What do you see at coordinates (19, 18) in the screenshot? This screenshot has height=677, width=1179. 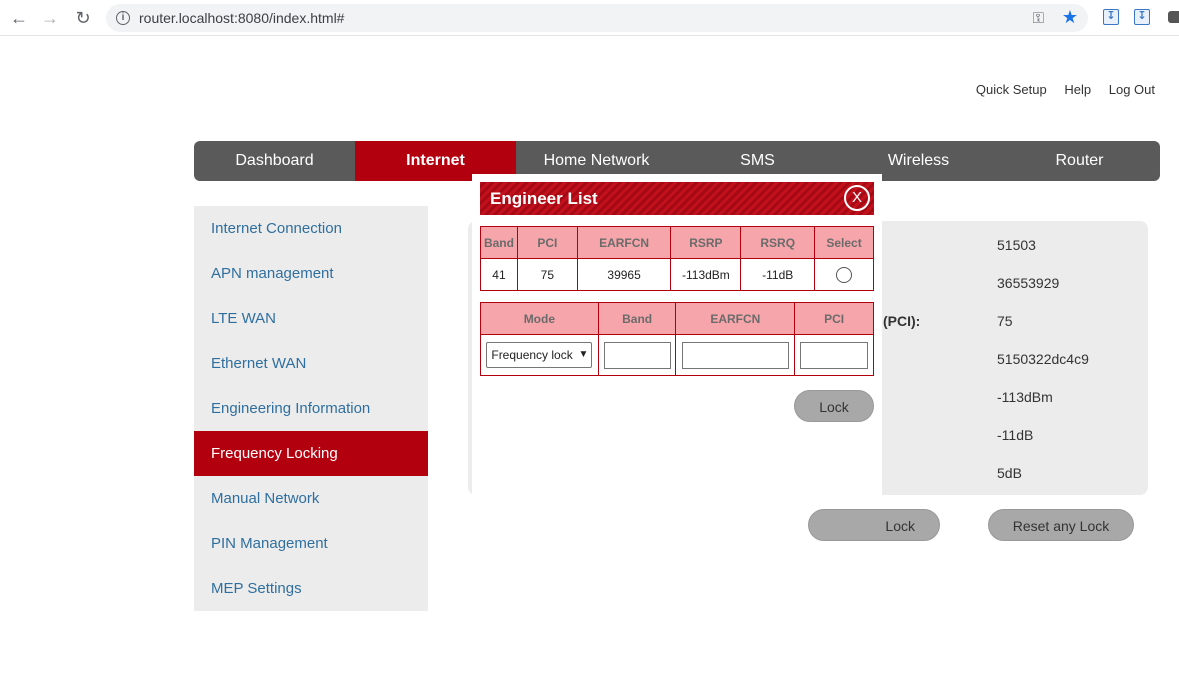 I see `back-arrow-icon: ←` at bounding box center [19, 18].